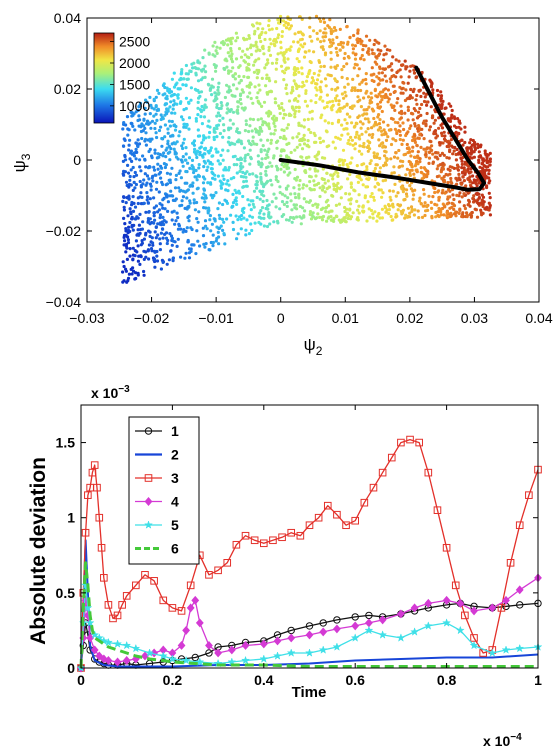  I want to click on y-tick-label: 0, so click(77, 160).